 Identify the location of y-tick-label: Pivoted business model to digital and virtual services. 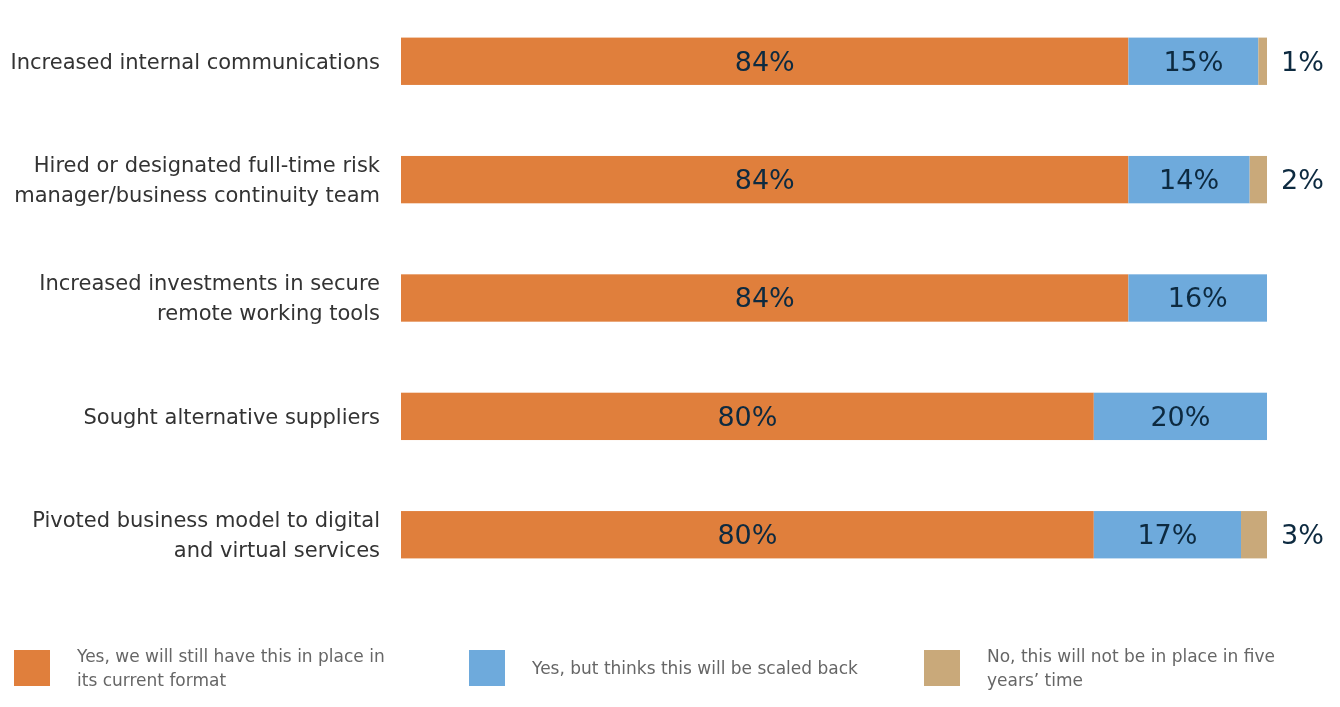
(206, 535).